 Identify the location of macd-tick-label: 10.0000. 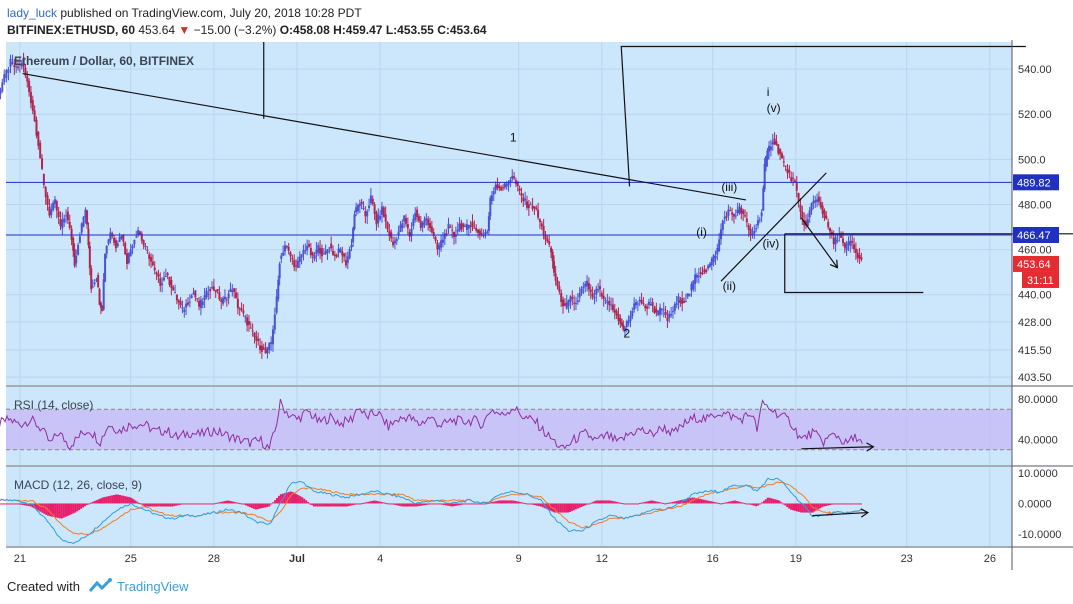
(1038, 474).